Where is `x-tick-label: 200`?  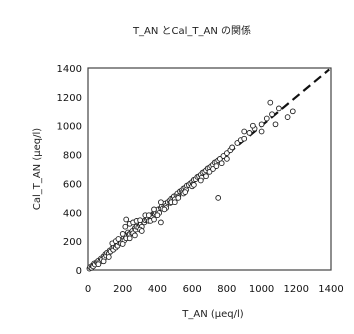 x-tick-label: 200 is located at coordinates (122, 289).